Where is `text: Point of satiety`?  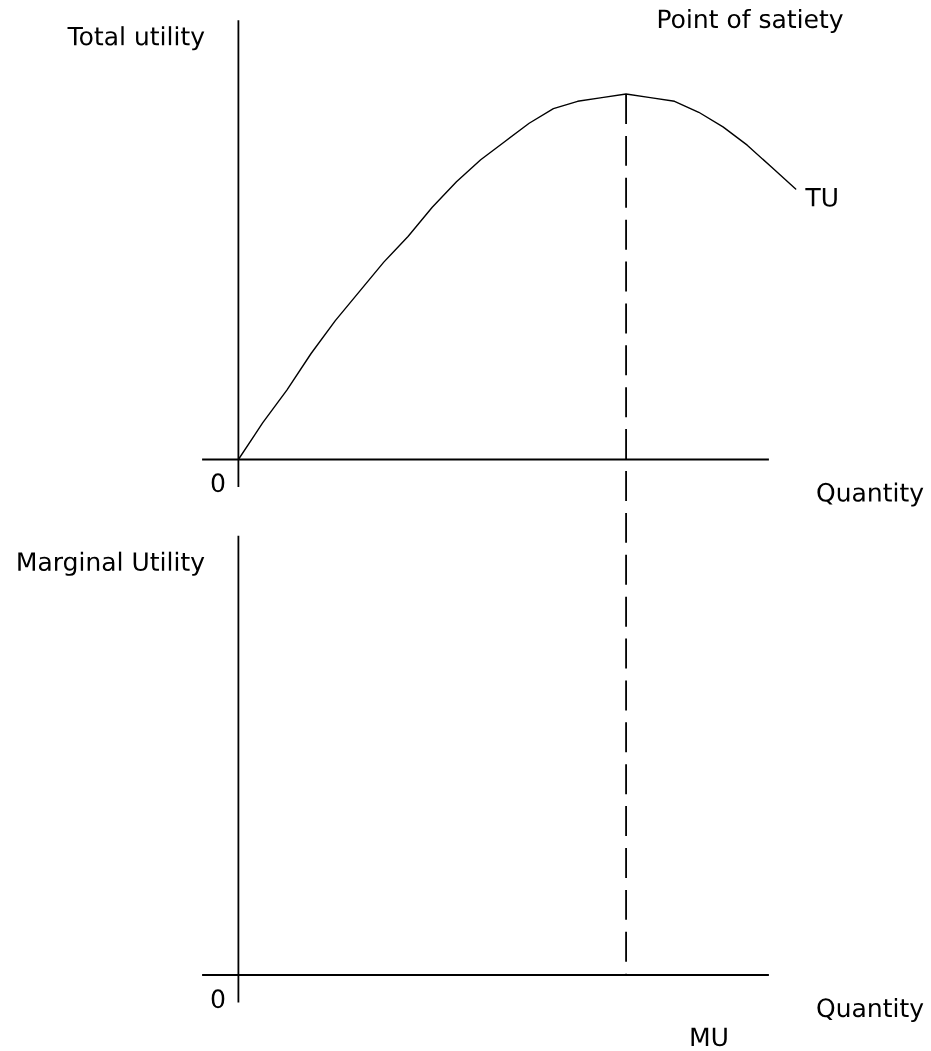 text: Point of satiety is located at coordinates (750, 21).